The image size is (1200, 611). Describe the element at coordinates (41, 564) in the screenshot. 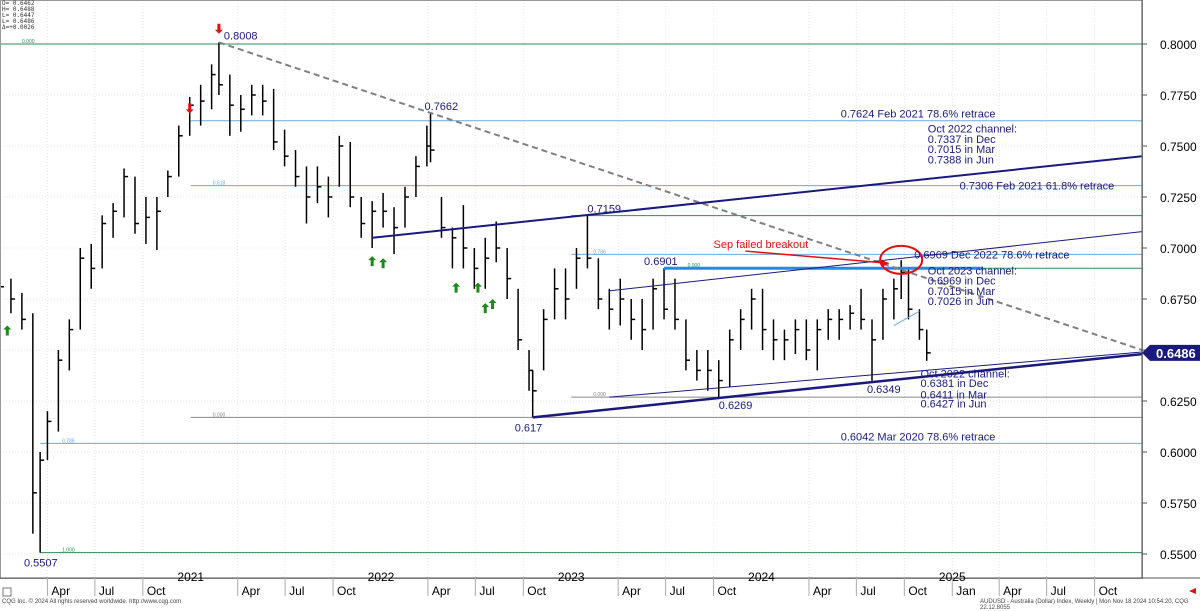

I see `label-0-5507: 0.5507` at that location.